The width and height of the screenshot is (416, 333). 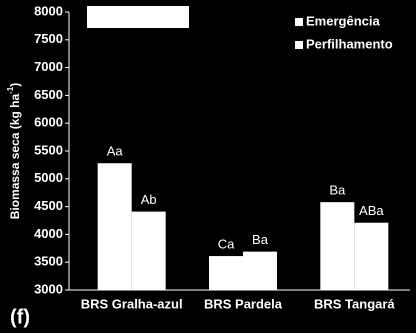 I want to click on y-label-end: ), so click(x=15, y=85).